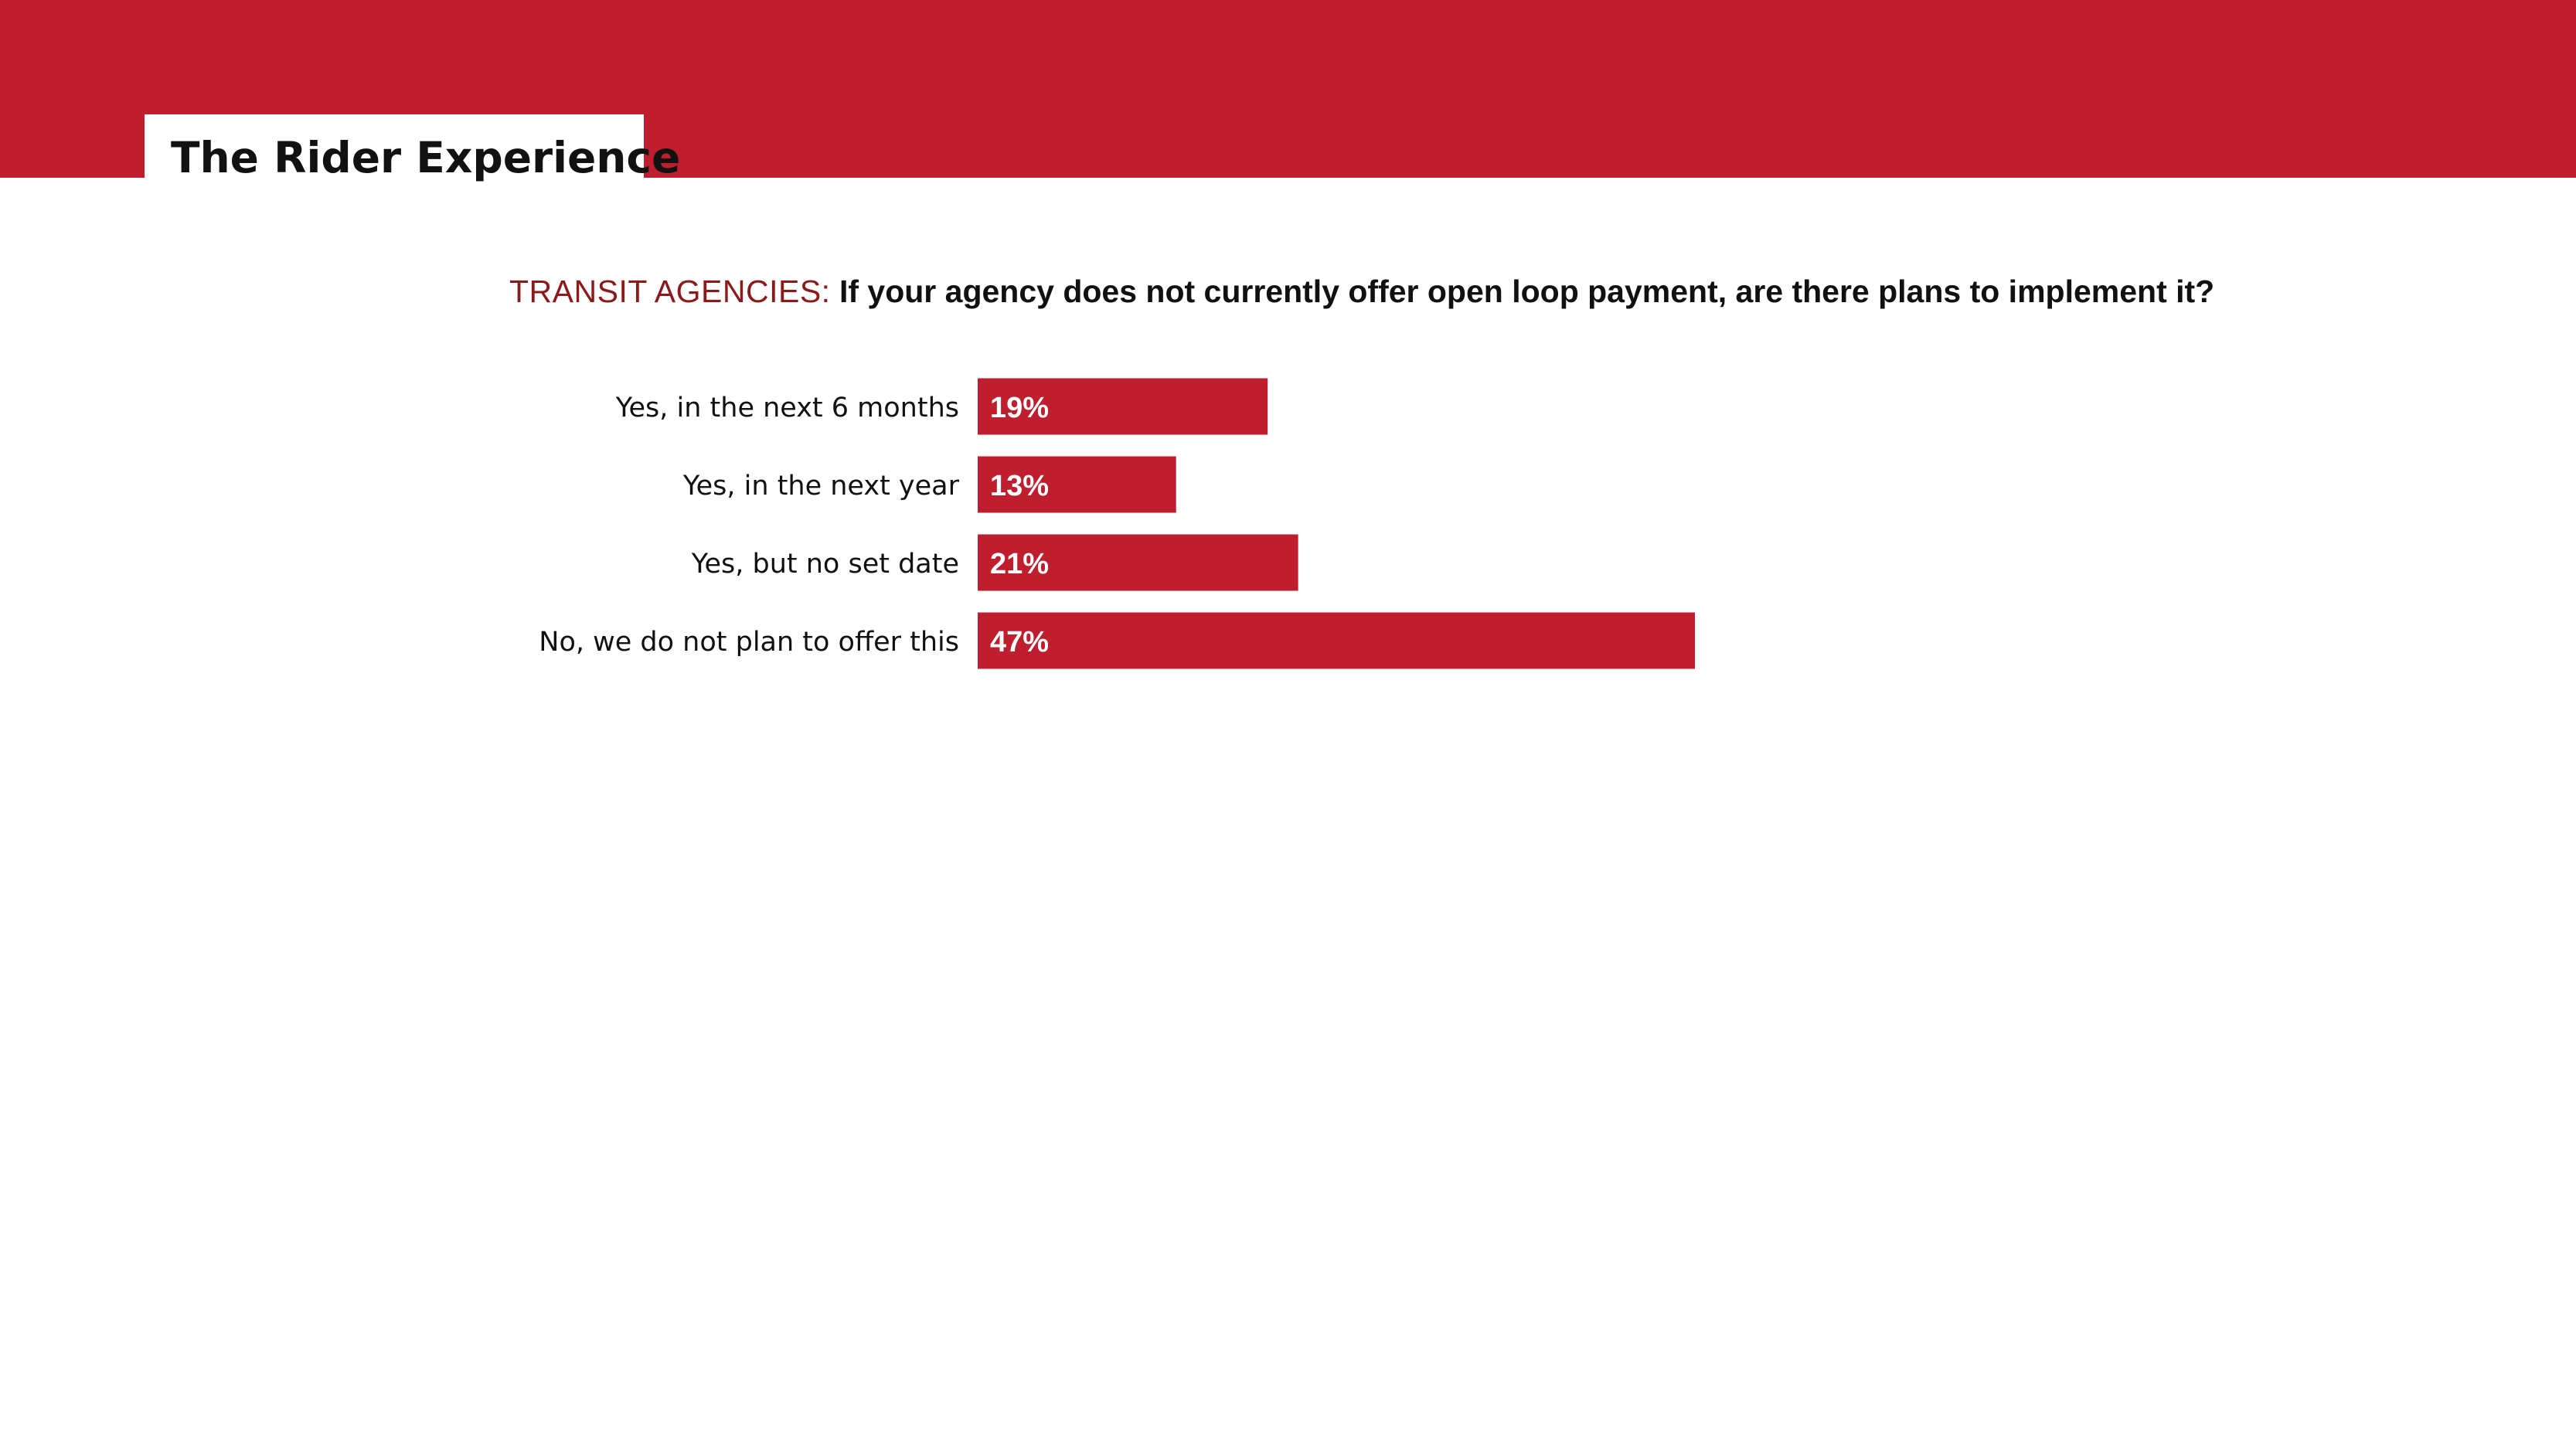 The width and height of the screenshot is (2576, 1449). I want to click on bar-value-label: 13%, so click(1019, 486).